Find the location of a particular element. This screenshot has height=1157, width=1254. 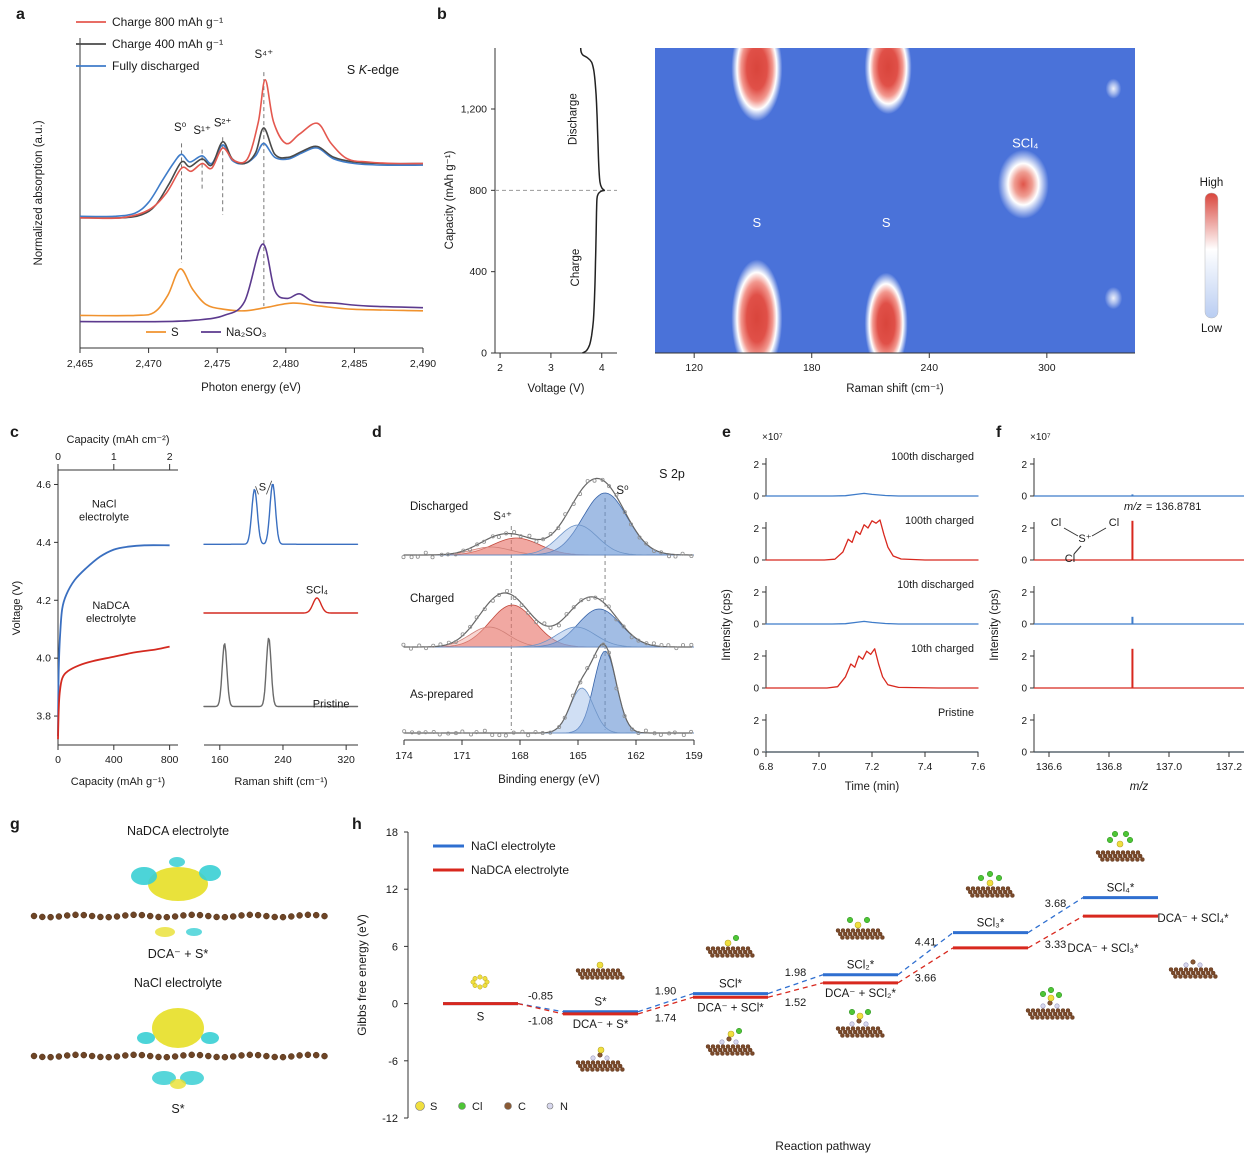

svg-text: 4 is located at coordinates (602, 368).